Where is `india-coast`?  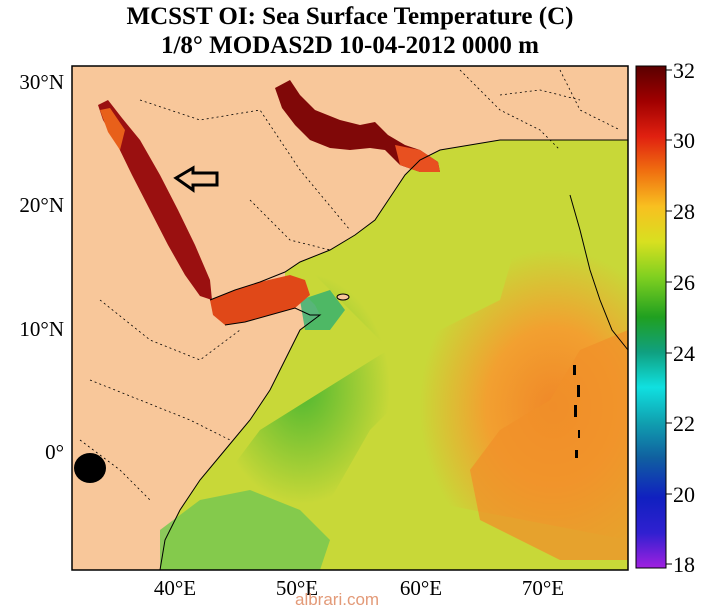
india-coast is located at coordinates (598, 272).